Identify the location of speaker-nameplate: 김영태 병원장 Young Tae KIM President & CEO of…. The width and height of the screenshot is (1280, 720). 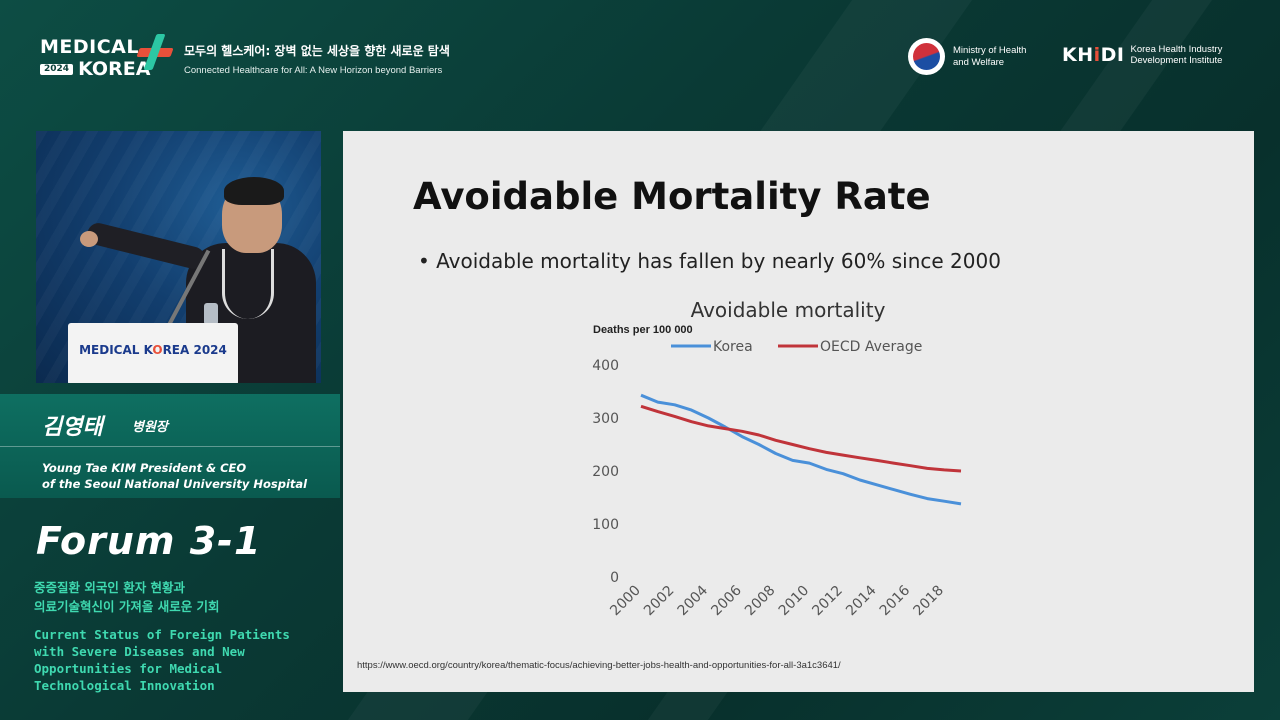
(170, 446).